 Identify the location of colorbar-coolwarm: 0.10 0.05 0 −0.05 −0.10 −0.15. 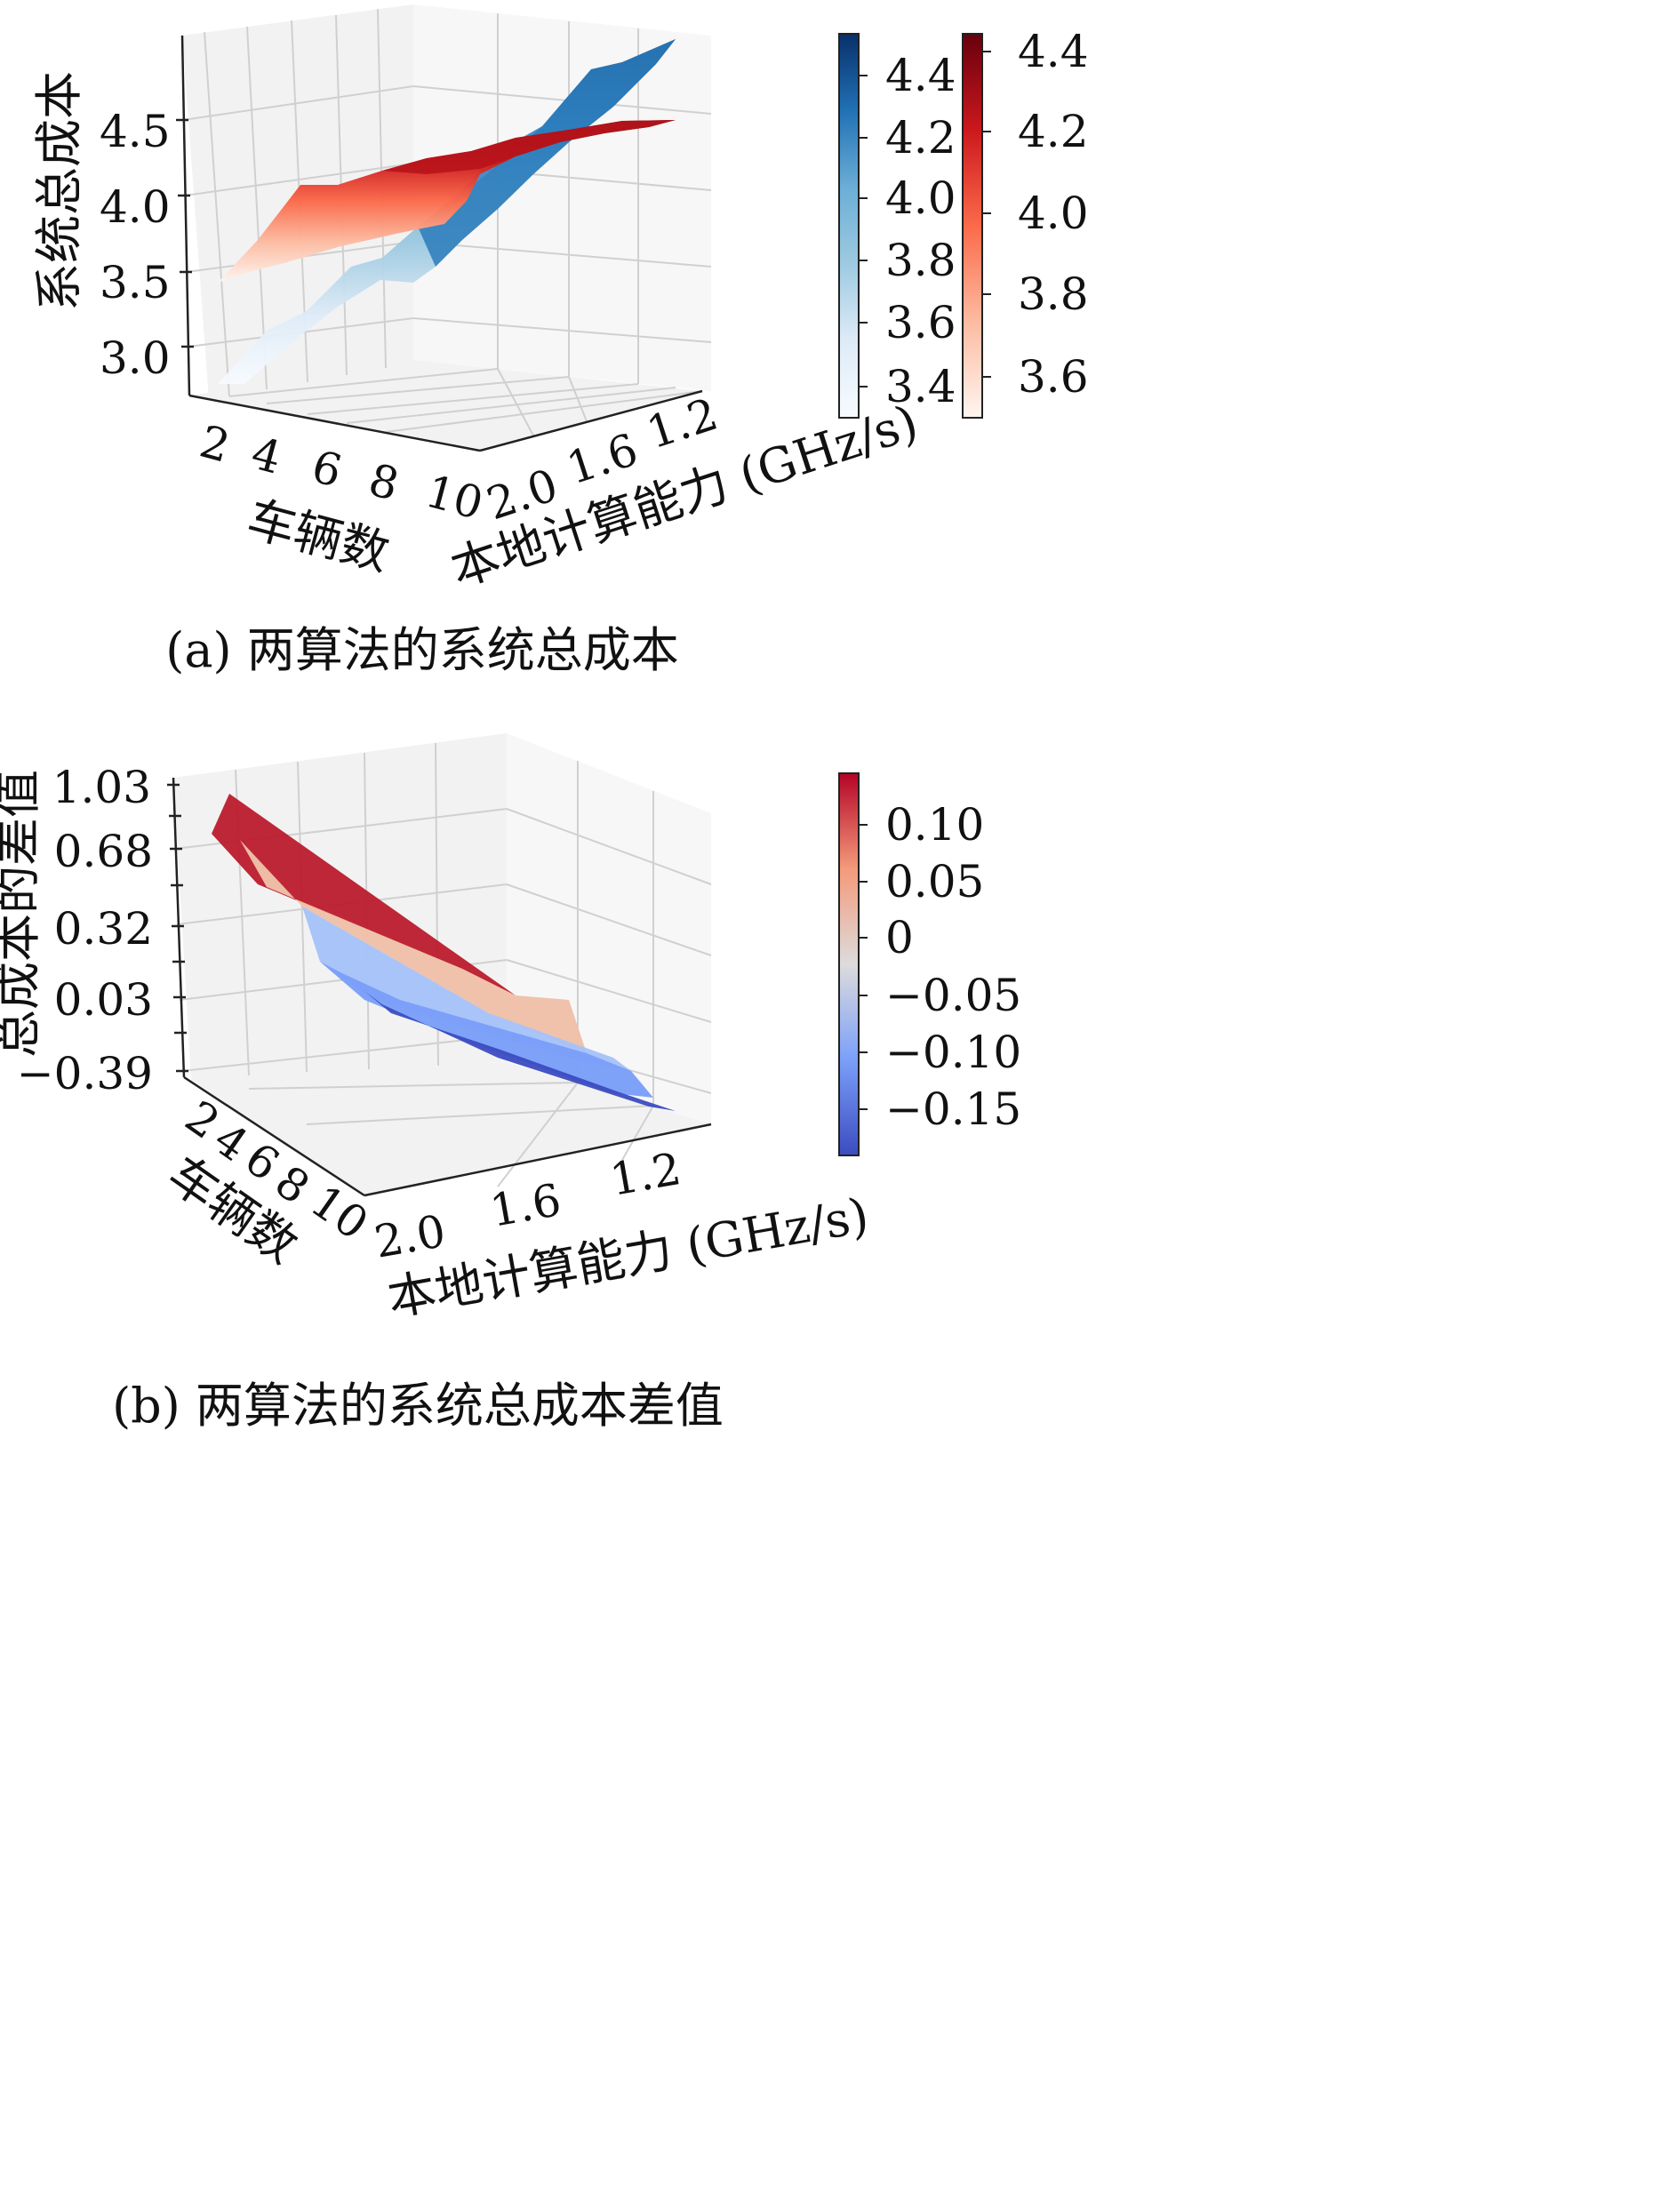
(929, 964).